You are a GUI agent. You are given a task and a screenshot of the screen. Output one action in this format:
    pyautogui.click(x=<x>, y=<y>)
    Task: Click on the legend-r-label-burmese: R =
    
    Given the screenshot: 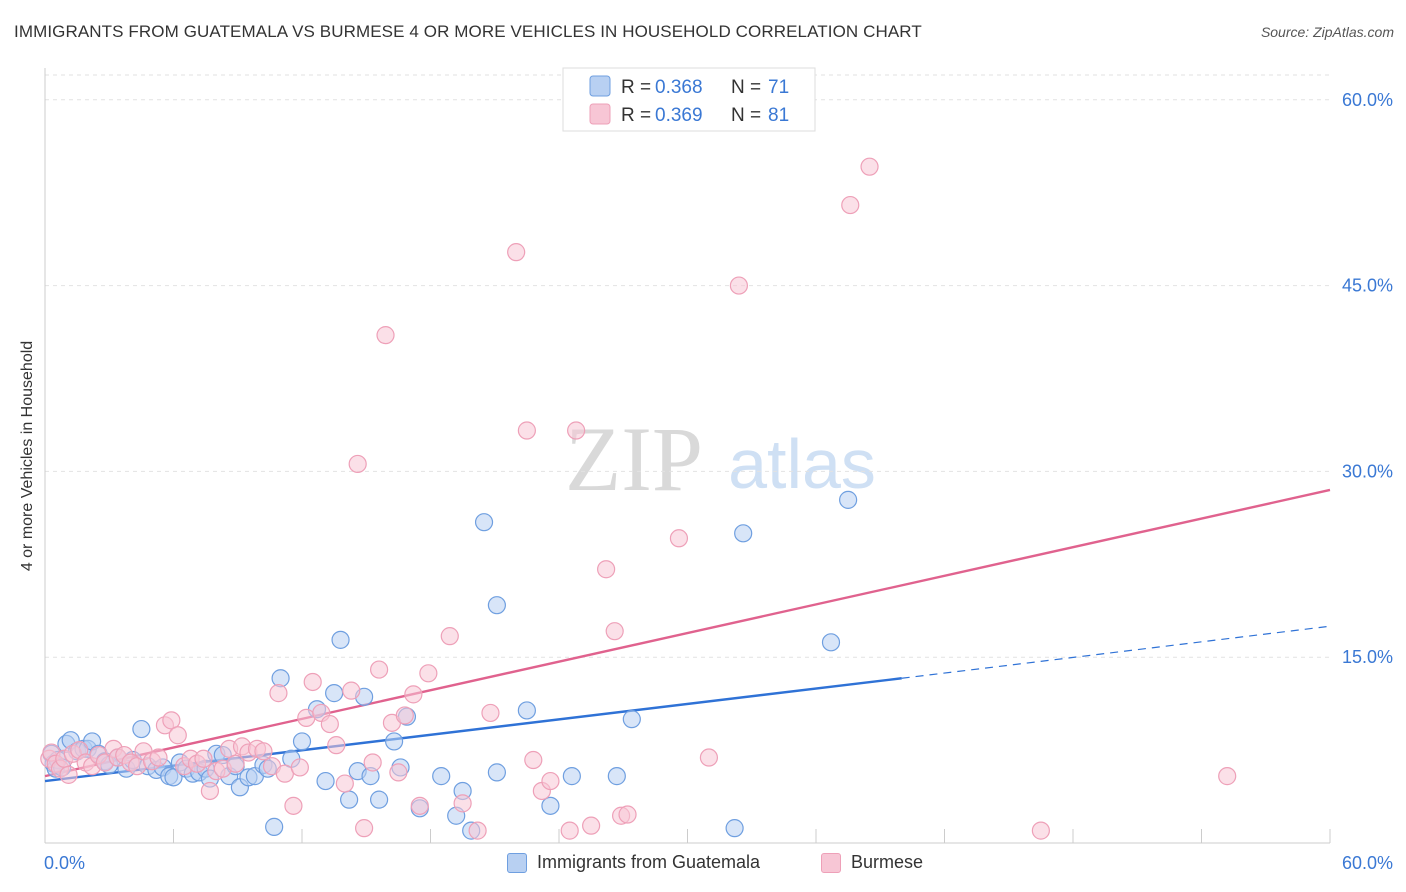 What is the action you would take?
    pyautogui.click(x=636, y=115)
    